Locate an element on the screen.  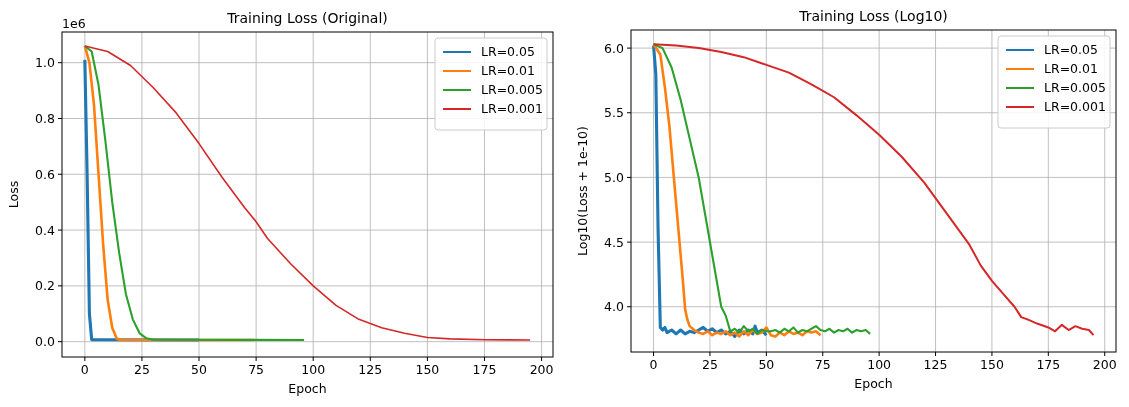
y-axis-title: Log10(Loss + 1e-10) is located at coordinates (582, 191).